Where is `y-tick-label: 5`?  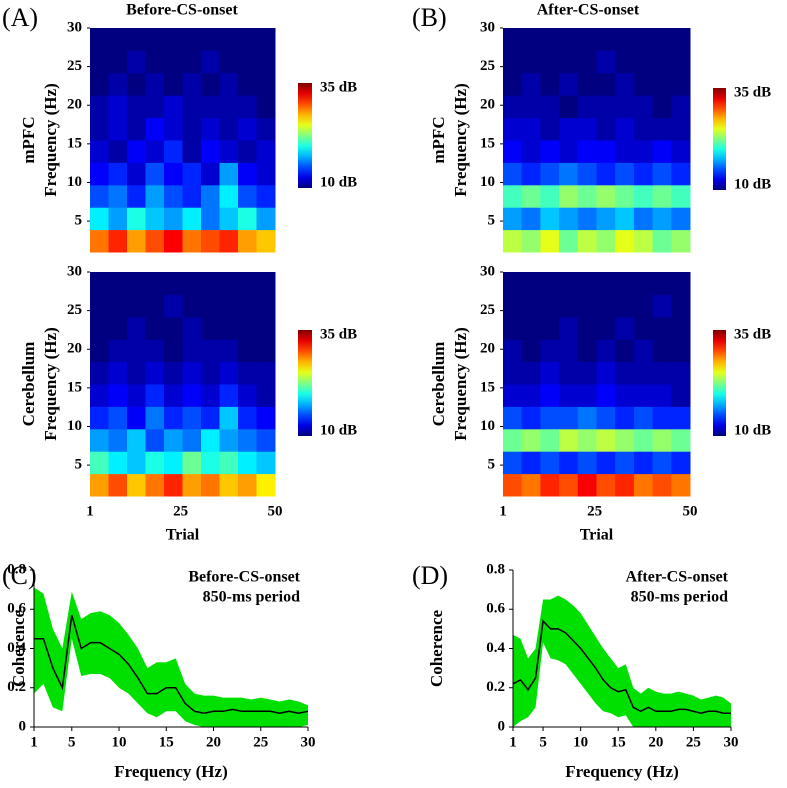
y-tick-label: 5 is located at coordinates (79, 465).